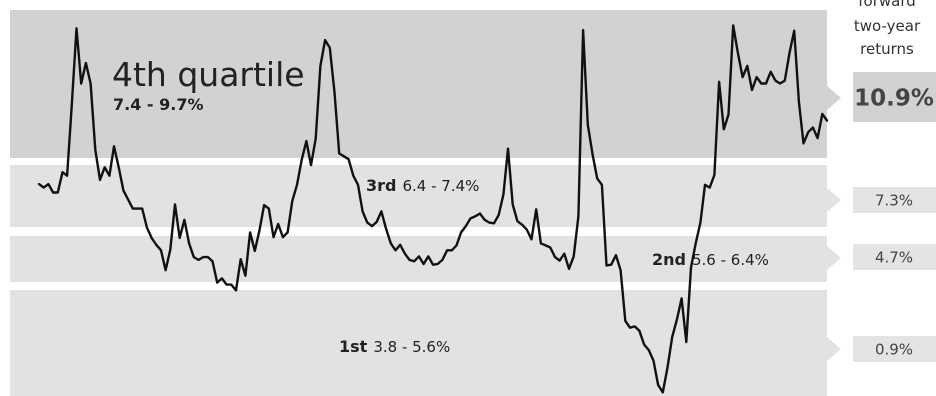 The width and height of the screenshot is (936, 396). I want to click on band-label-q3: 3rd 6.4 - 7.4%, so click(422, 185).